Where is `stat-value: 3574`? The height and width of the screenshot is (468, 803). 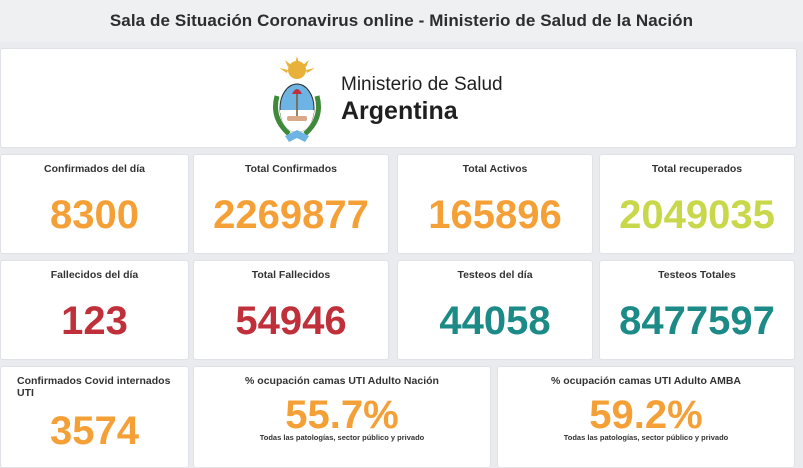
stat-value: 3574 is located at coordinates (94, 431).